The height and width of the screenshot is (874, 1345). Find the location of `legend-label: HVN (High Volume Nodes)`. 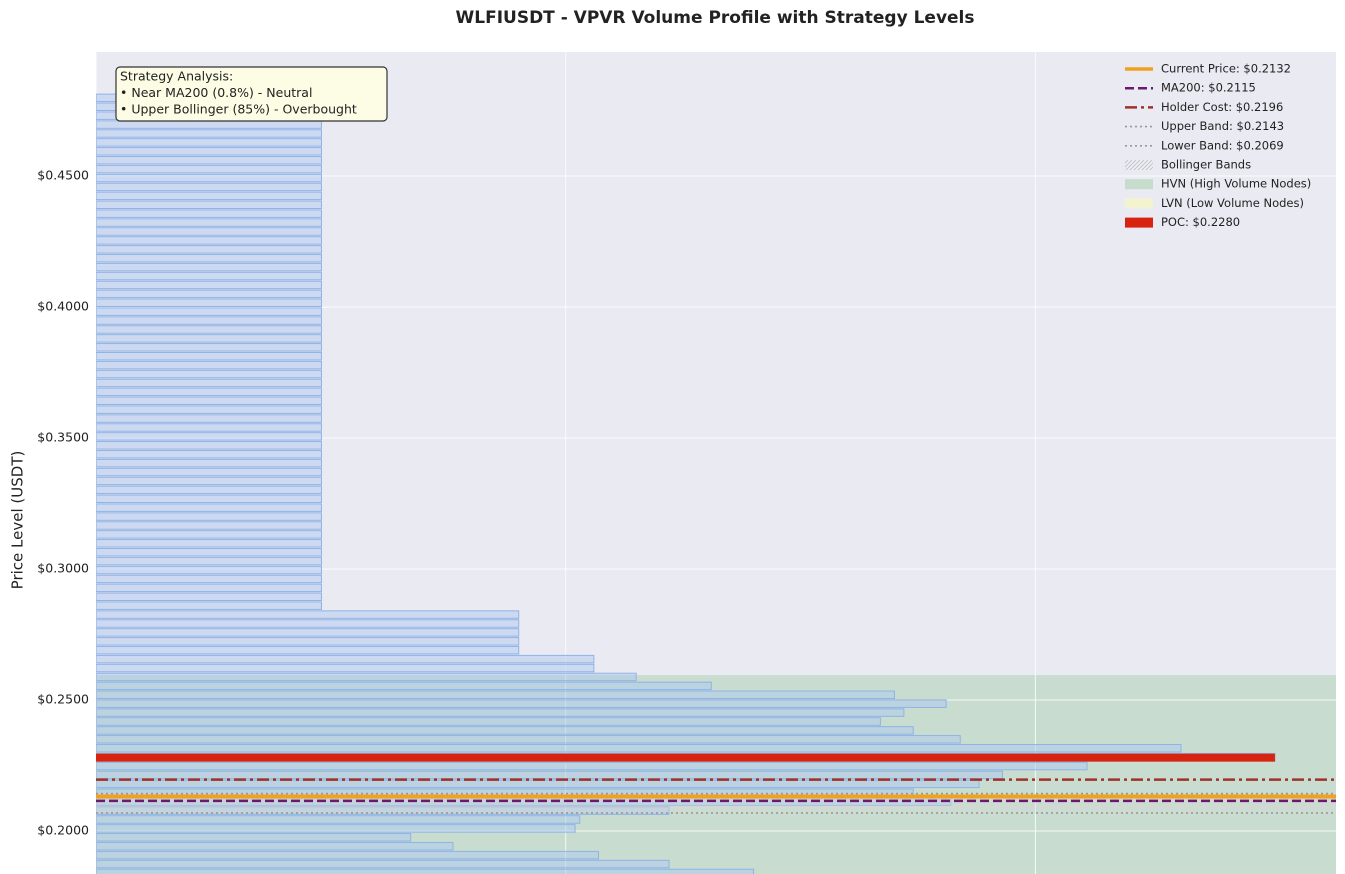

legend-label: HVN (High Volume Nodes) is located at coordinates (1236, 184).